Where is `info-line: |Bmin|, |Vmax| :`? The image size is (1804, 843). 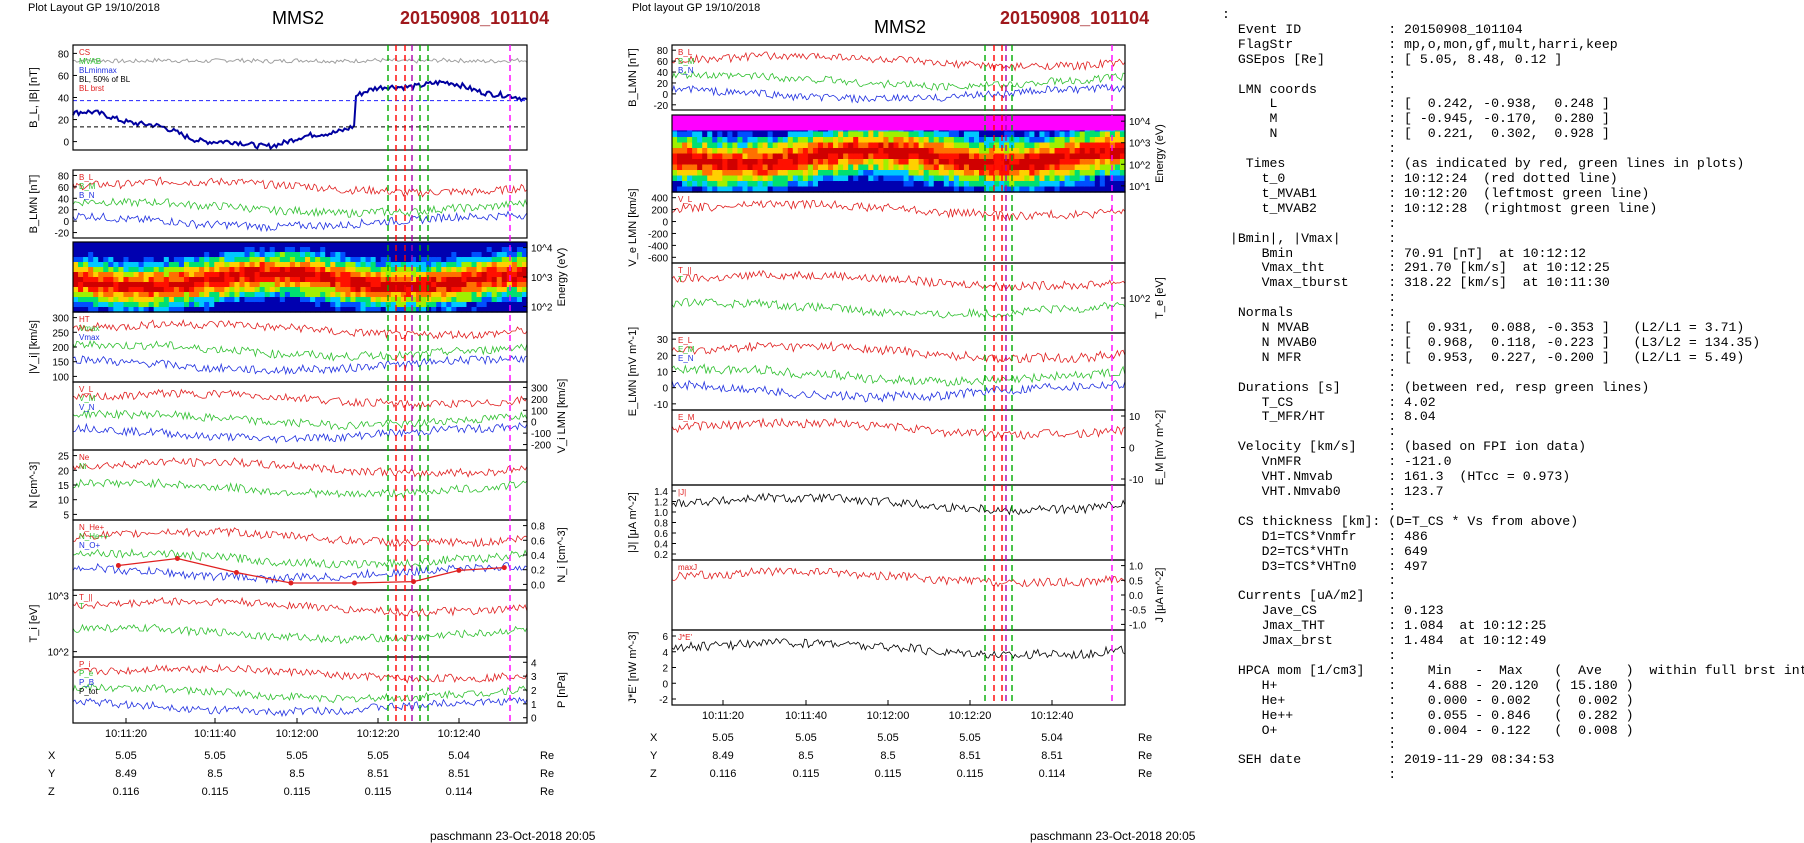
info-line: |Bmin|, |Vmax| : is located at coordinates (1309, 238).